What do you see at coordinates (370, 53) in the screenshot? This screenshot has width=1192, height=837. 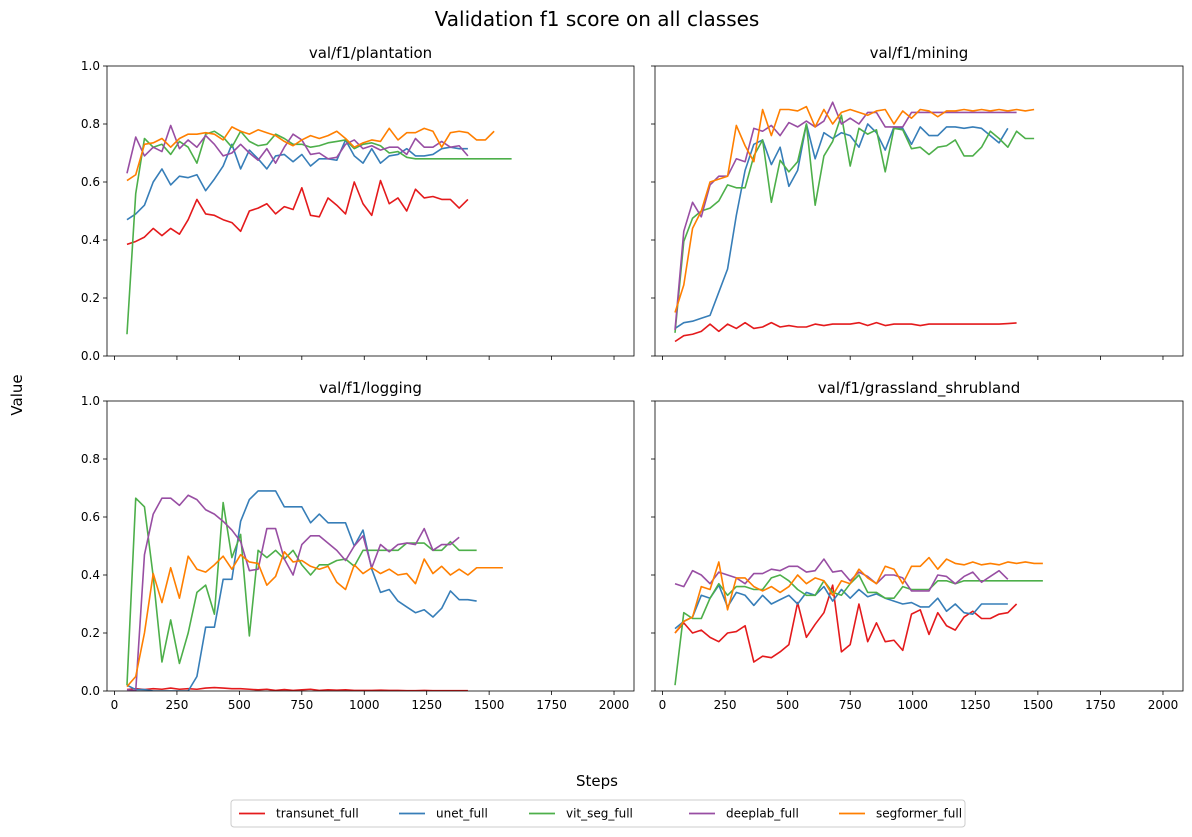 I see `panel-title: val/f1/plantation` at bounding box center [370, 53].